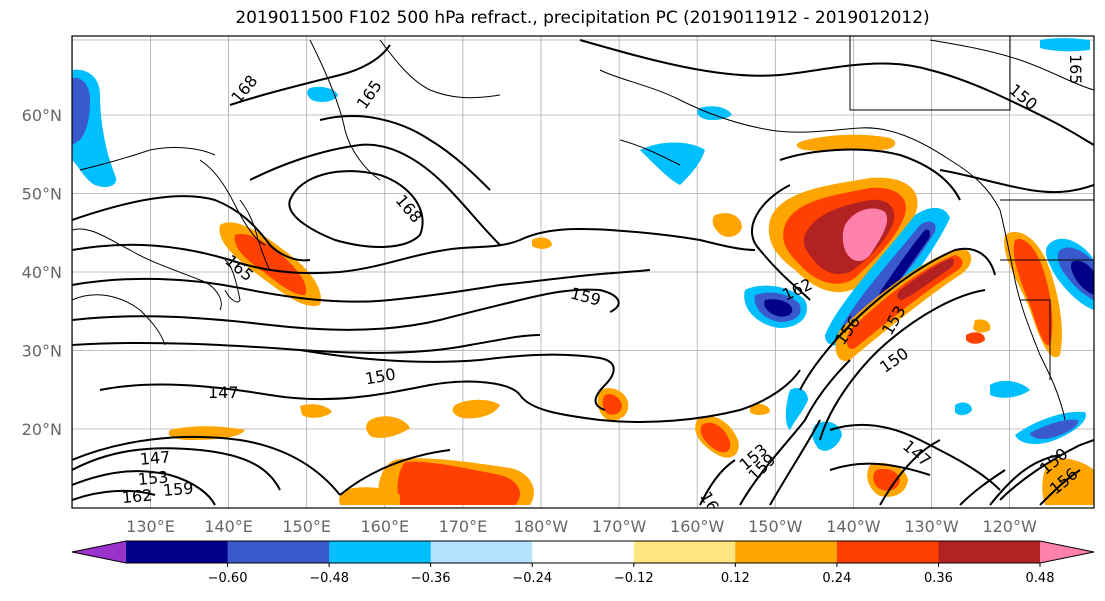 The image size is (1105, 601). Describe the element at coordinates (1067, 552) in the screenshot. I see `colorbar-max-extension` at that location.